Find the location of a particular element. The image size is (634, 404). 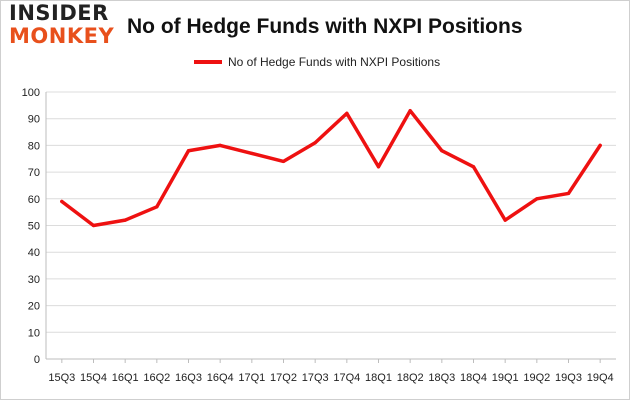

legend-swatch is located at coordinates (208, 62).